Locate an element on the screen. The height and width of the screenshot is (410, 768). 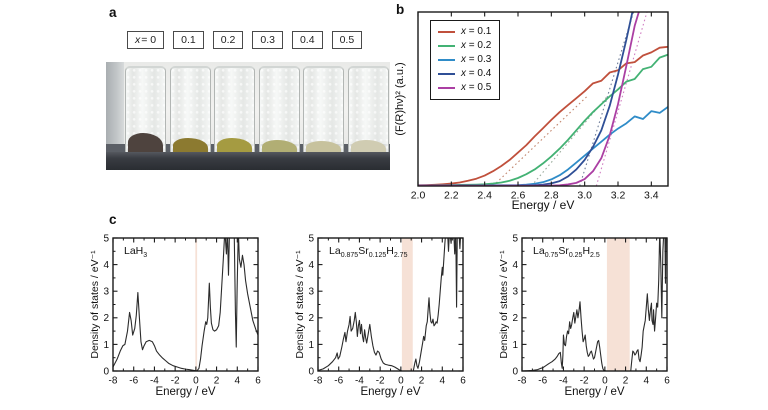
vial-rack-front-rail is located at coordinates (248, 161).